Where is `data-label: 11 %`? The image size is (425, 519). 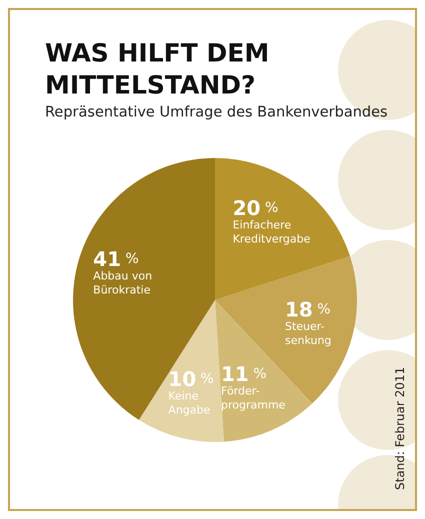
data-label: 11 % is located at coordinates (243, 374).